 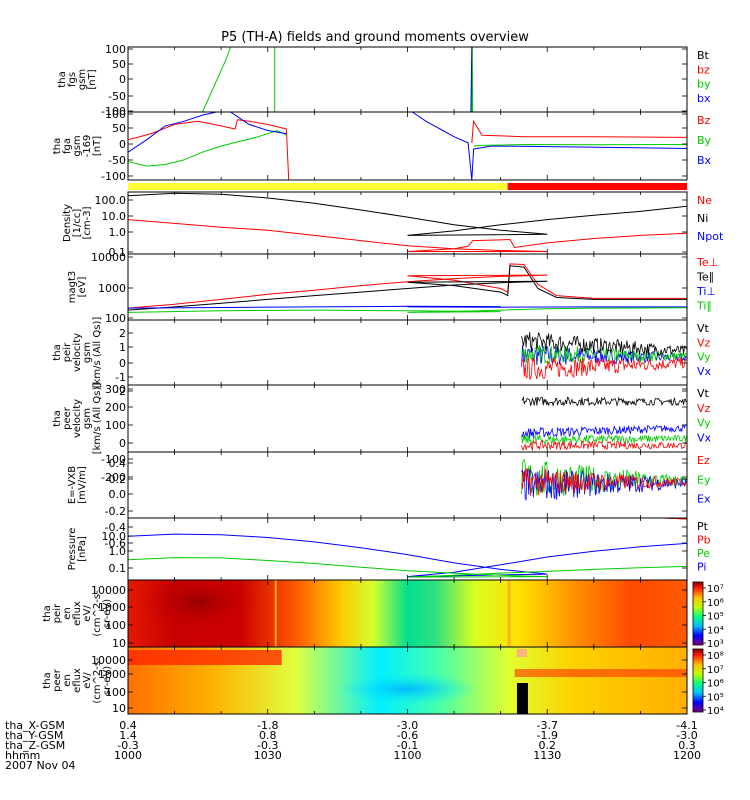 What do you see at coordinates (547, 735) in the screenshot?
I see `x-axis-value: -1.9` at bounding box center [547, 735].